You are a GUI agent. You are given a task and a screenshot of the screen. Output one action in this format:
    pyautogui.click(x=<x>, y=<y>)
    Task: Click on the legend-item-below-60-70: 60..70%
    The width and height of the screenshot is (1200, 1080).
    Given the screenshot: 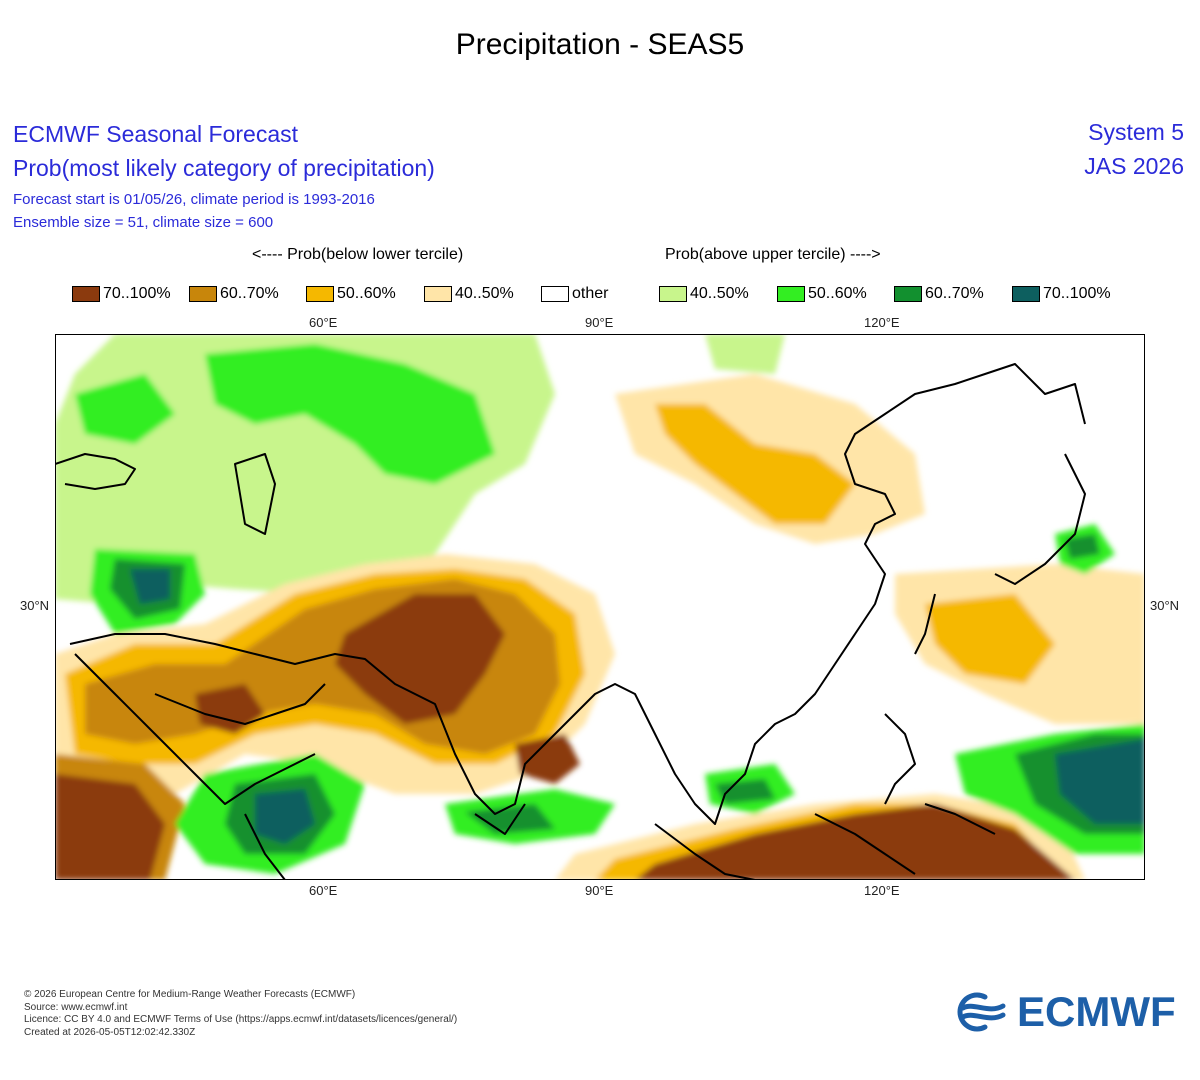 What is the action you would take?
    pyautogui.click(x=234, y=294)
    